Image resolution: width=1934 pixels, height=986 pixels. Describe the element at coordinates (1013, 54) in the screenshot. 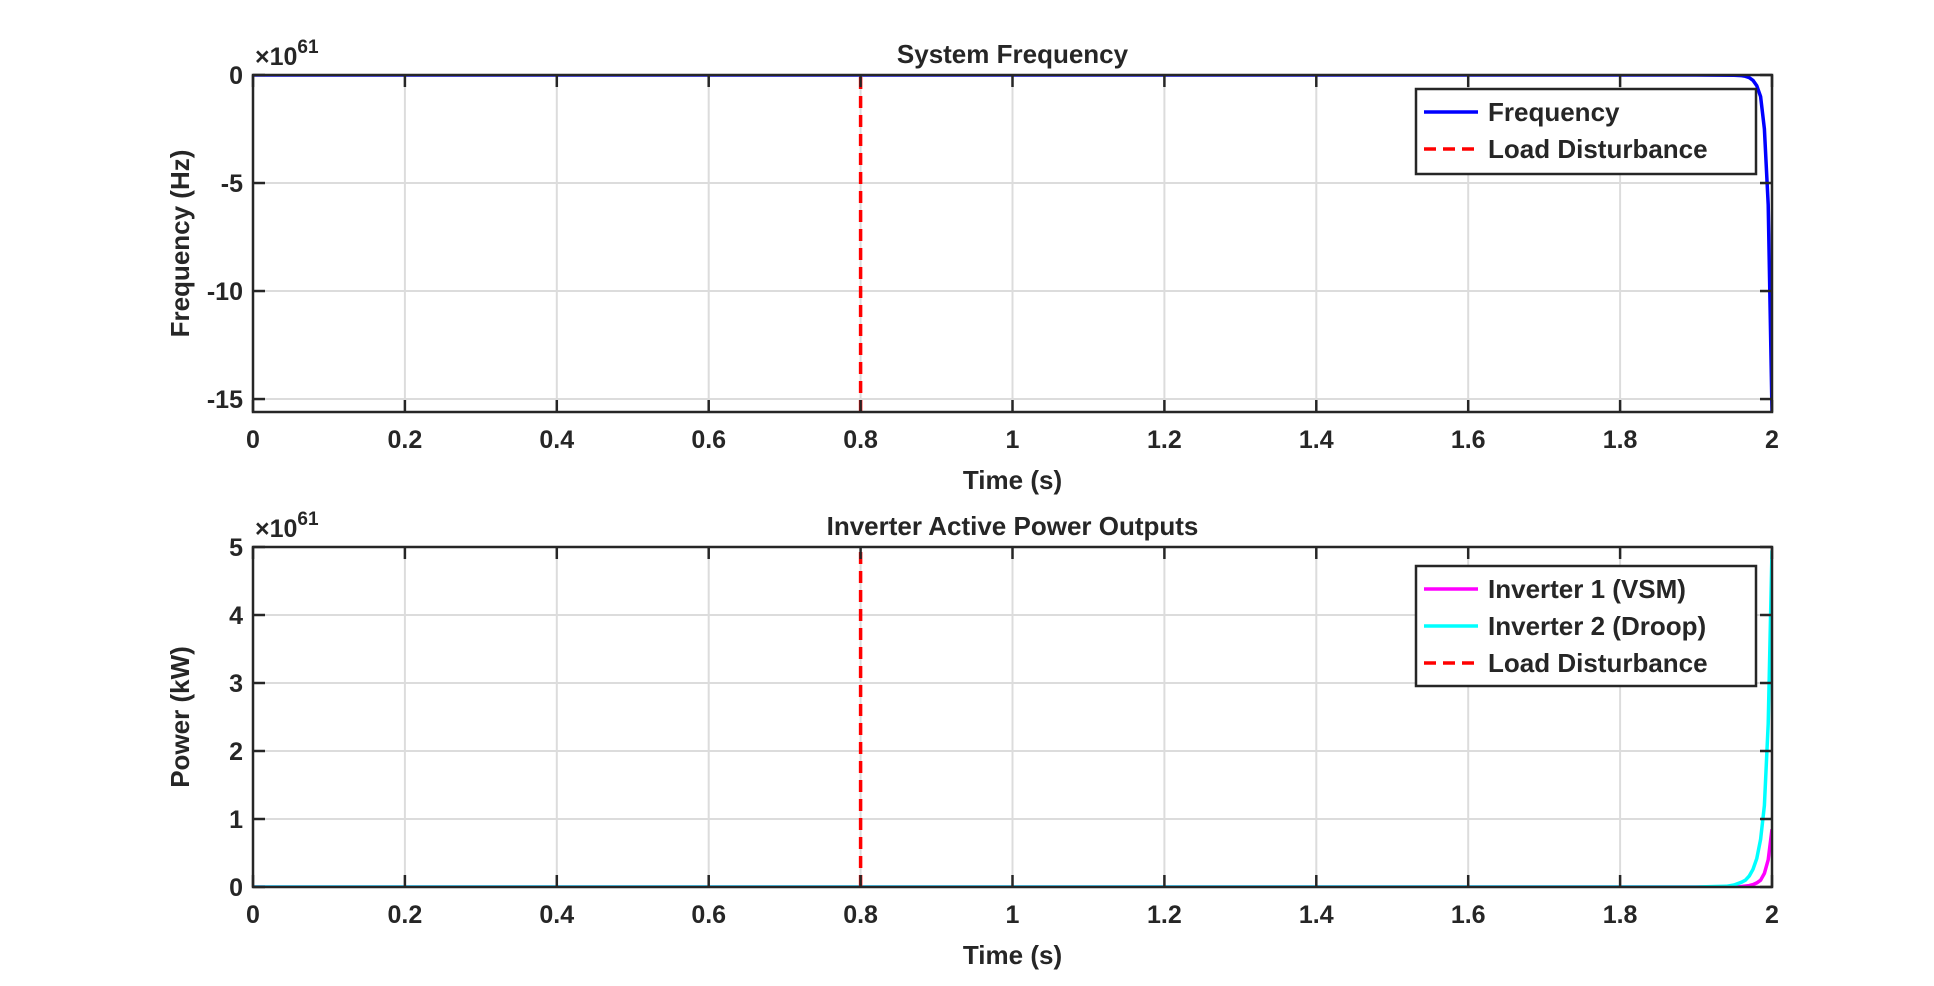

I see `chart-title: System Frequency` at that location.